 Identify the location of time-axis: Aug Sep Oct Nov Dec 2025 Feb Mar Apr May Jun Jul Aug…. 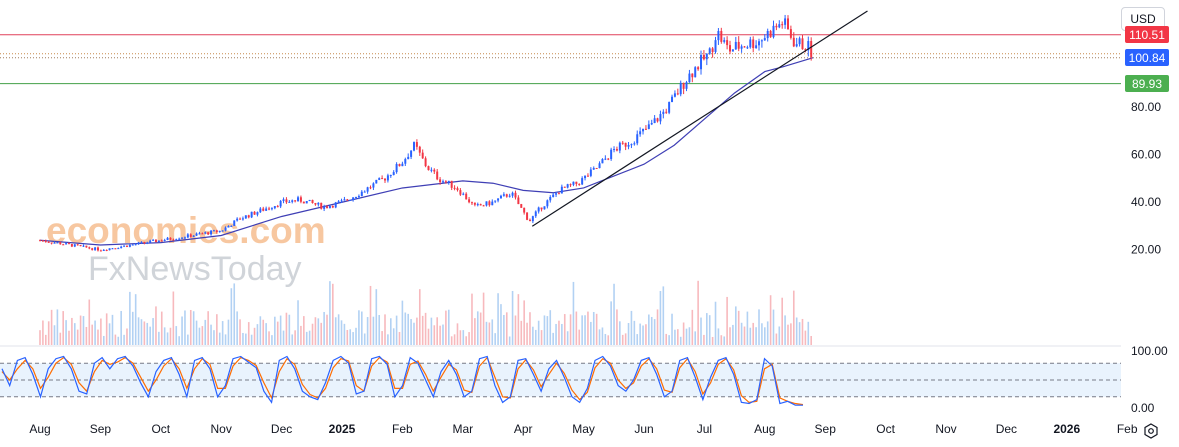
(583, 429).